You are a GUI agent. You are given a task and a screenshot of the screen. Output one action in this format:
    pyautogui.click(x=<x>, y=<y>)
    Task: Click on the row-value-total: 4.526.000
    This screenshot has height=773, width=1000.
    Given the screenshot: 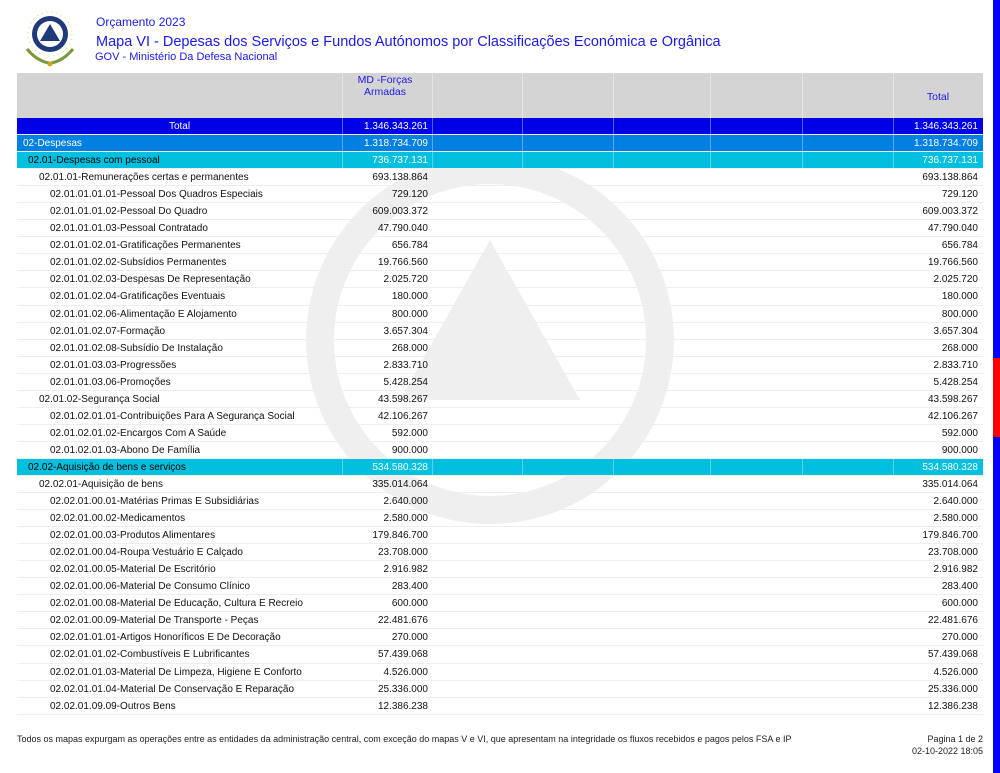 What is the action you would take?
    pyautogui.click(x=956, y=672)
    